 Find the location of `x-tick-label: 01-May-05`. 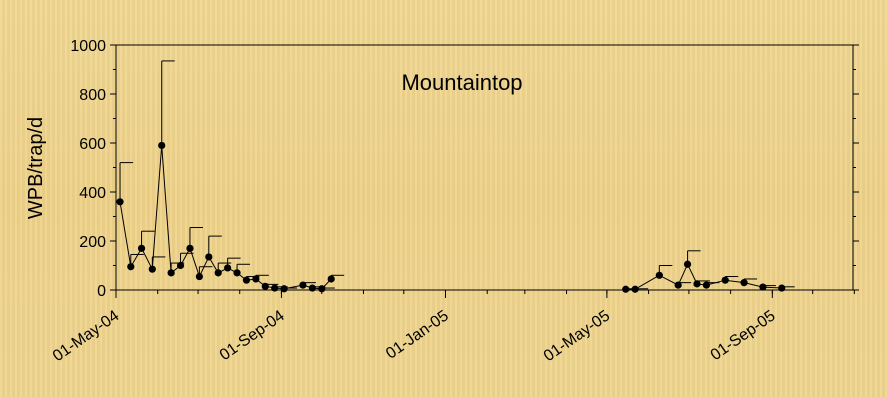

x-tick-label: 01-May-05 is located at coordinates (577, 336).